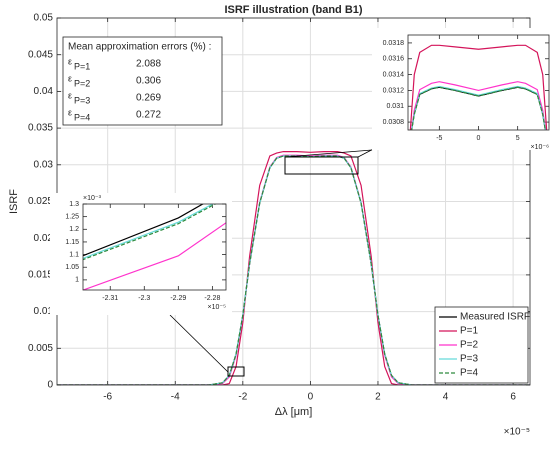  What do you see at coordinates (14, 201) in the screenshot?
I see `y-axis-label: ISRF` at bounding box center [14, 201].